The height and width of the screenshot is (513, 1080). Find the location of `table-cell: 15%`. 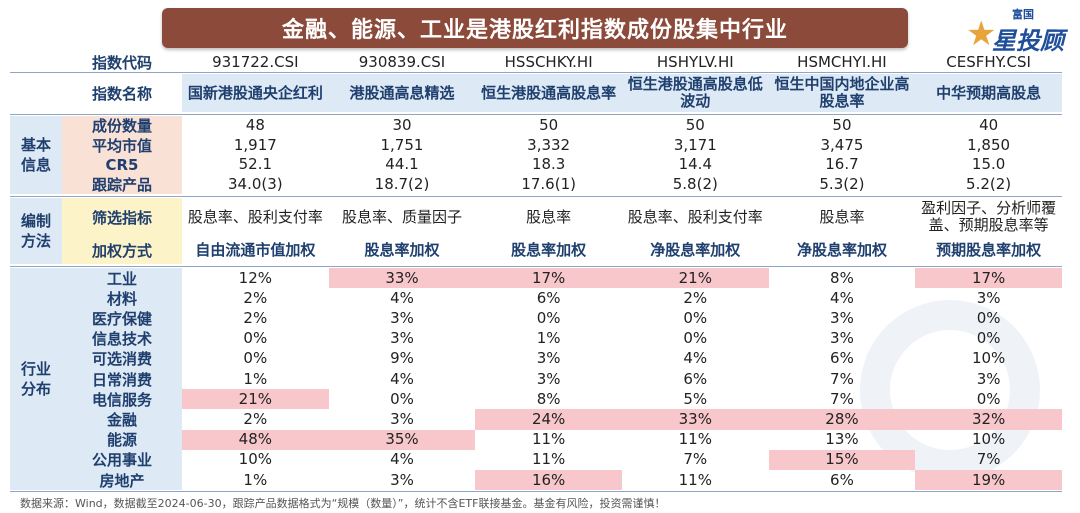

table-cell: 15% is located at coordinates (842, 459).